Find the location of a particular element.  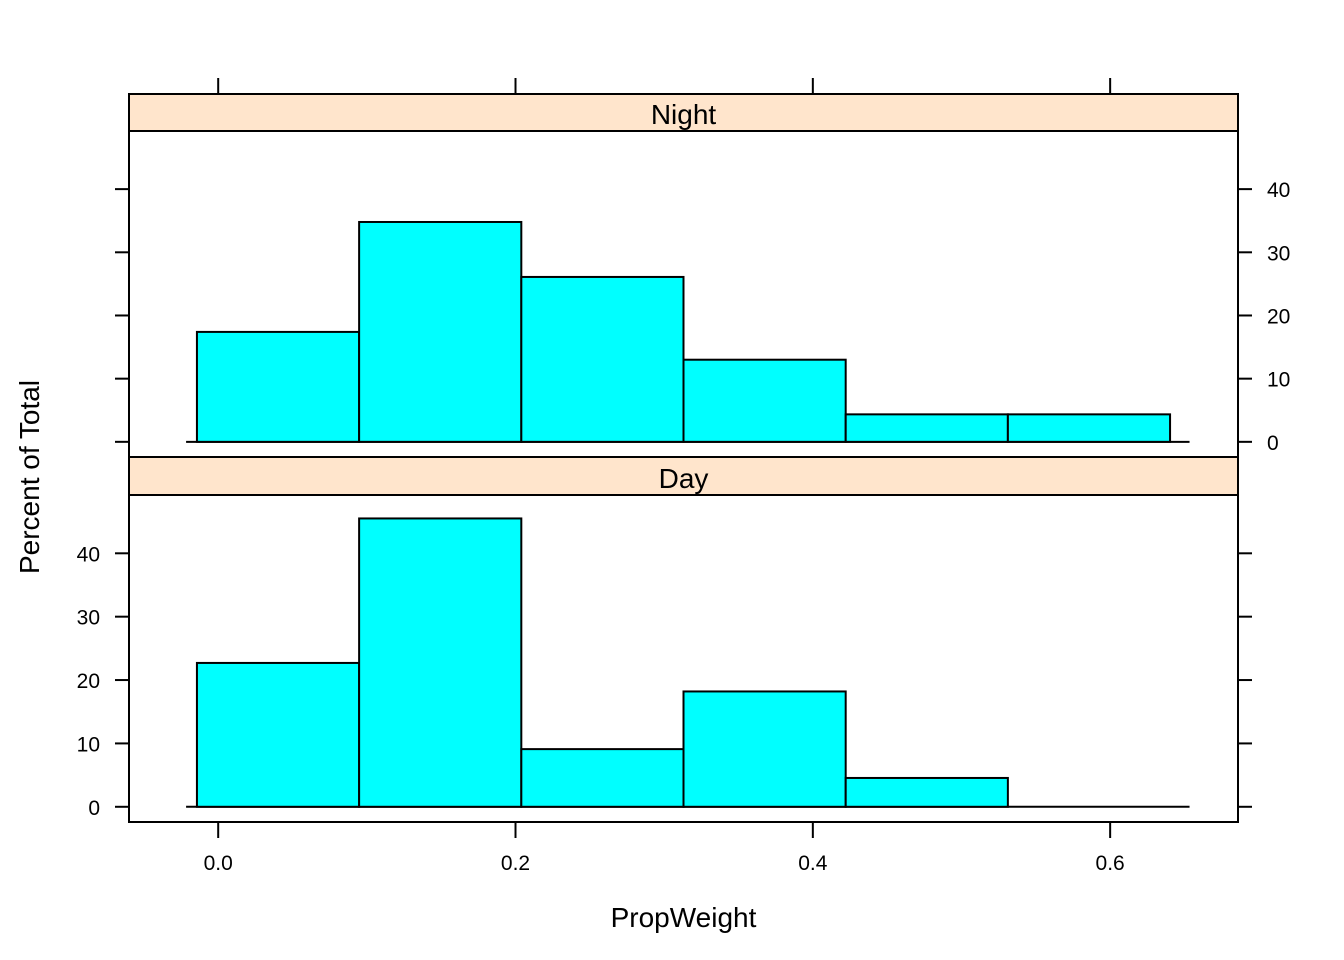

y-axis-title: Percent of Total is located at coordinates (29, 477).